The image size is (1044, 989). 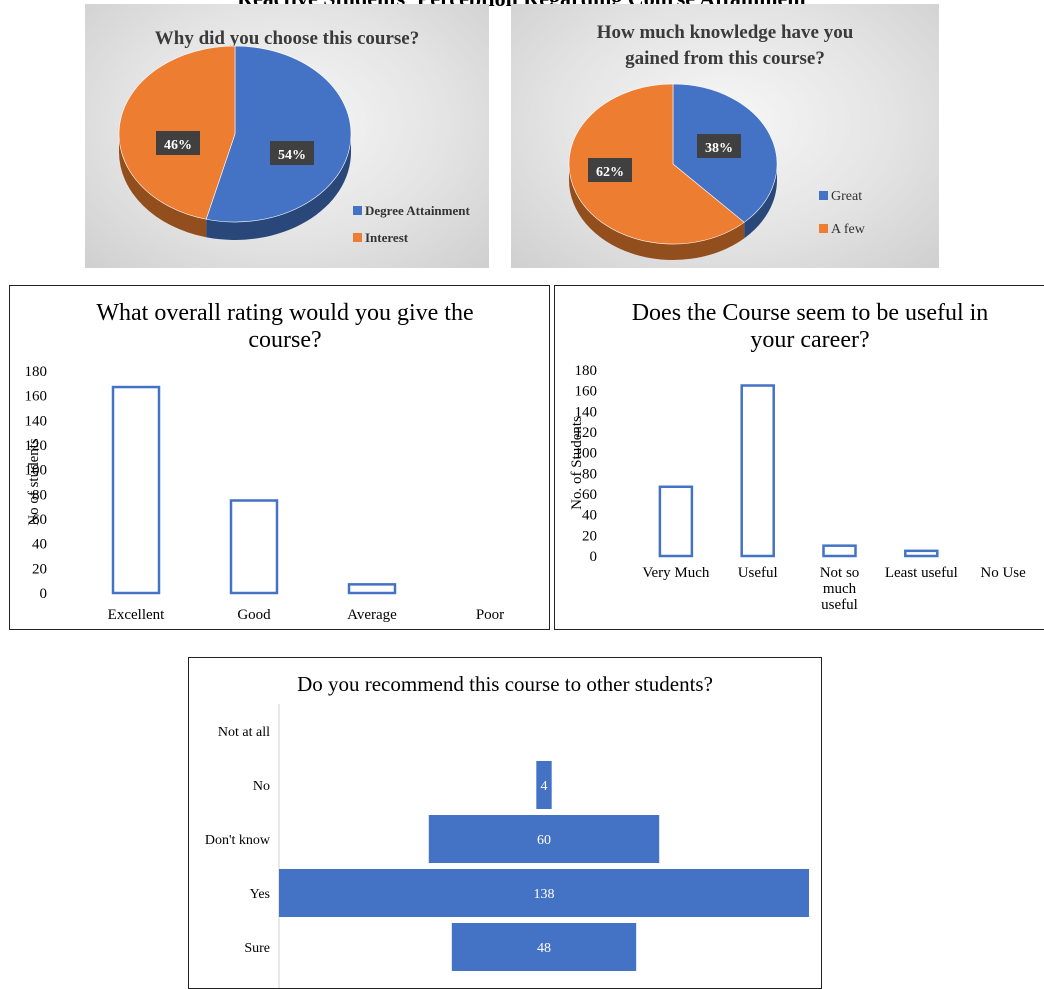 What do you see at coordinates (921, 573) in the screenshot?
I see `x-tick-label: Least useful` at bounding box center [921, 573].